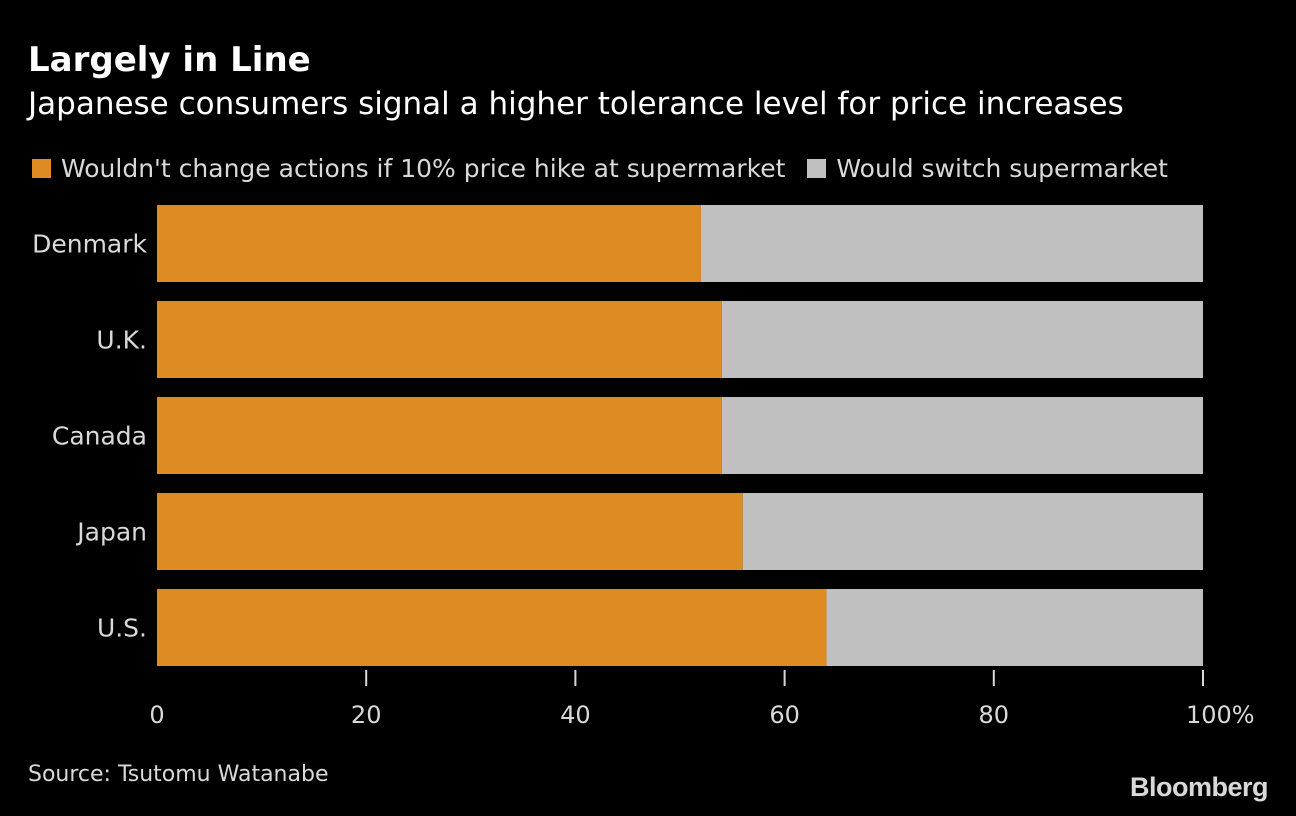 Image resolution: width=1296 pixels, height=816 pixels. I want to click on x-tick-label-80: 80, so click(994, 715).